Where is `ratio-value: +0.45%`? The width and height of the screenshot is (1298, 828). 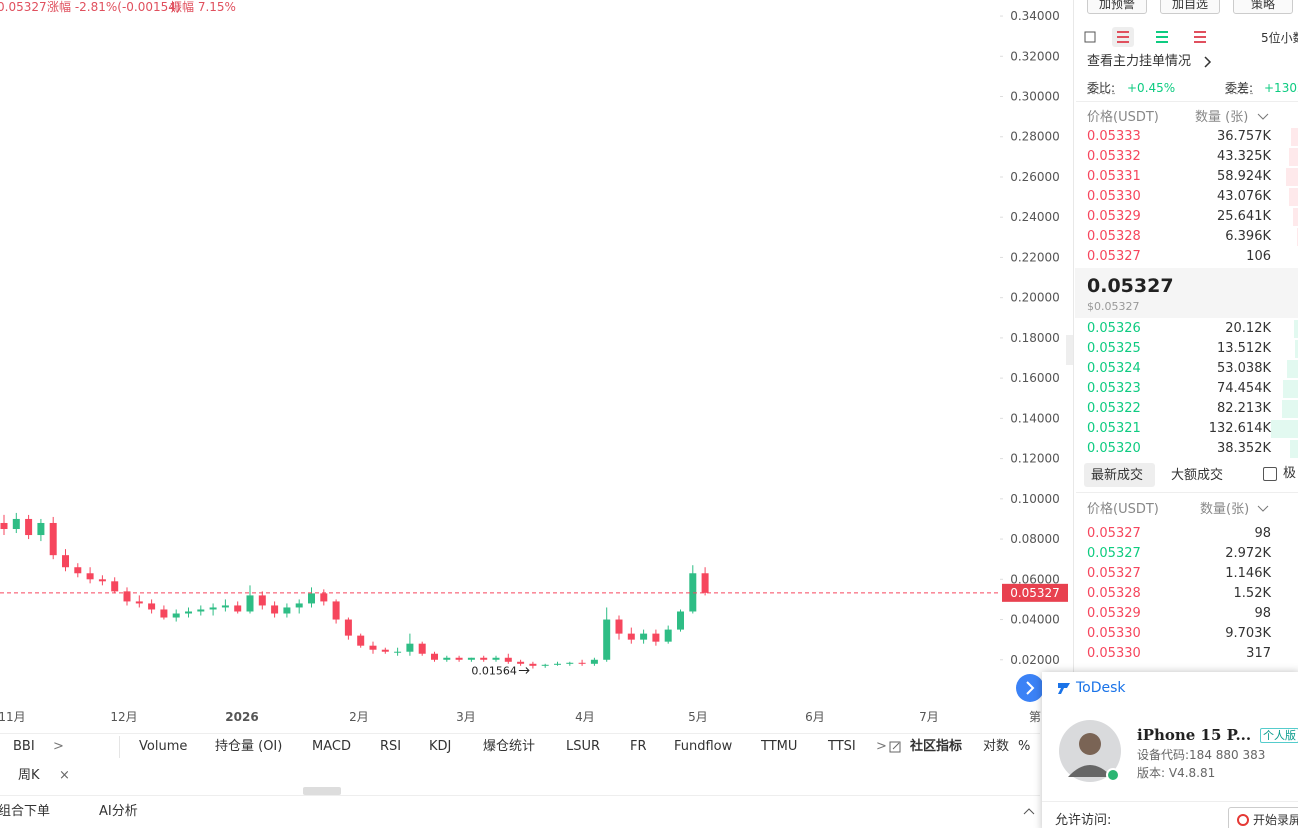
ratio-value: +0.45% is located at coordinates (1151, 88).